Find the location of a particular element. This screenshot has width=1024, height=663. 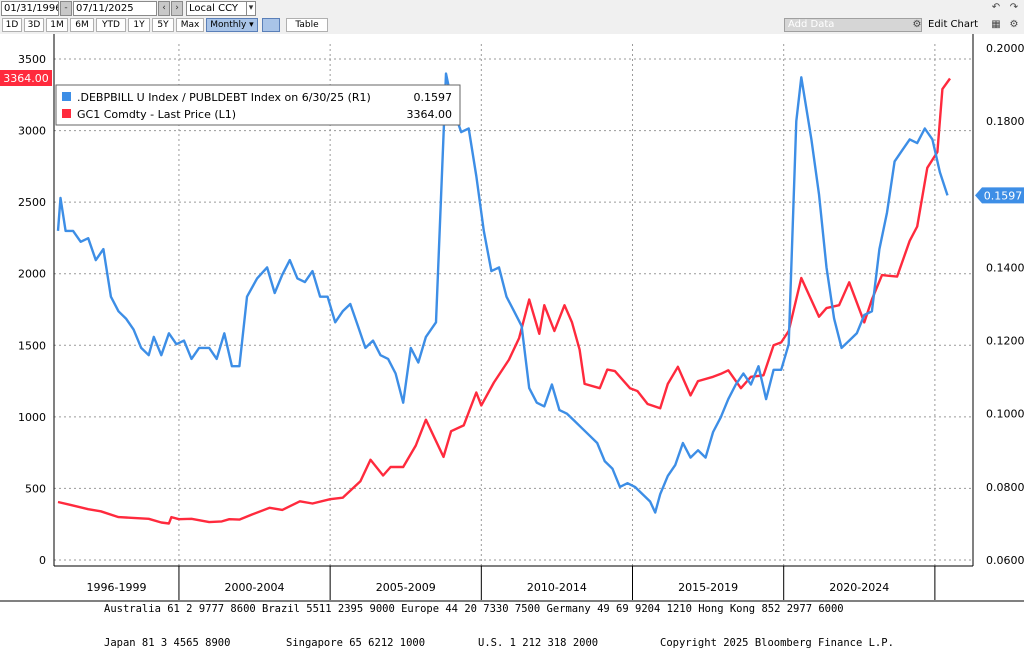

legend-entry-value: 3364.00 is located at coordinates (430, 114).